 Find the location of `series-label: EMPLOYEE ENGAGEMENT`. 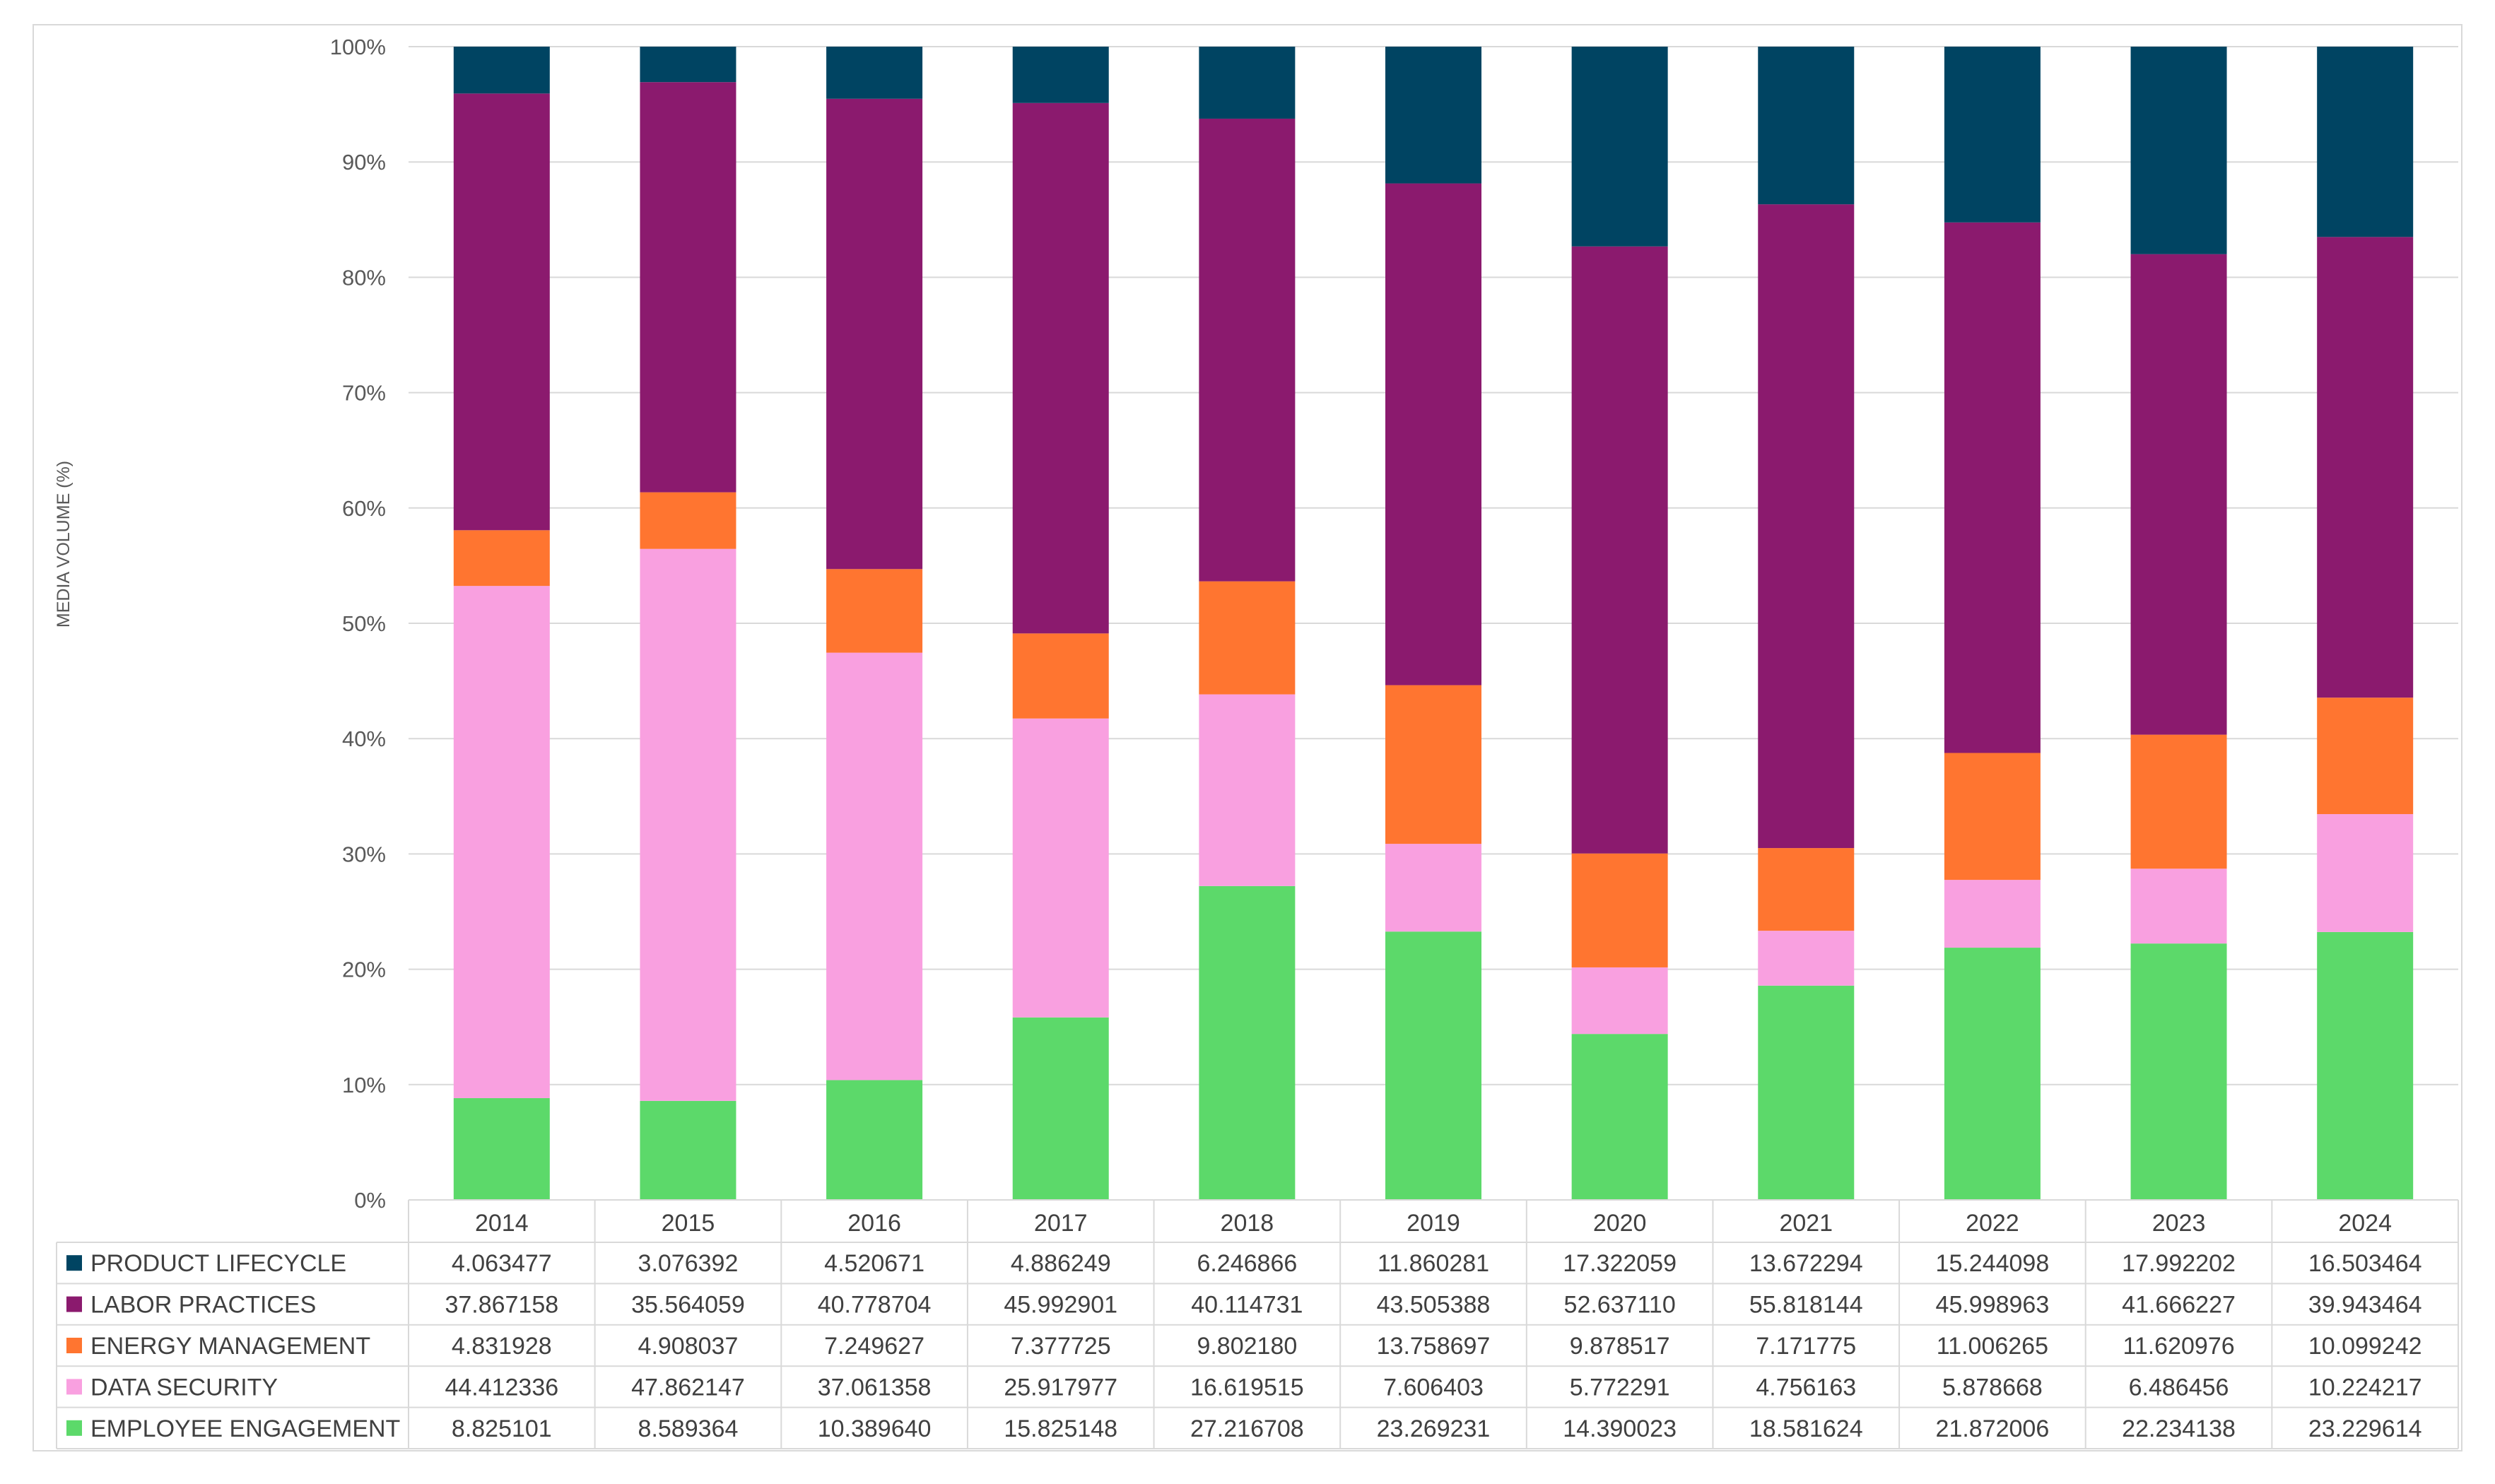

series-label: EMPLOYEE ENGAGEMENT is located at coordinates (245, 1428).